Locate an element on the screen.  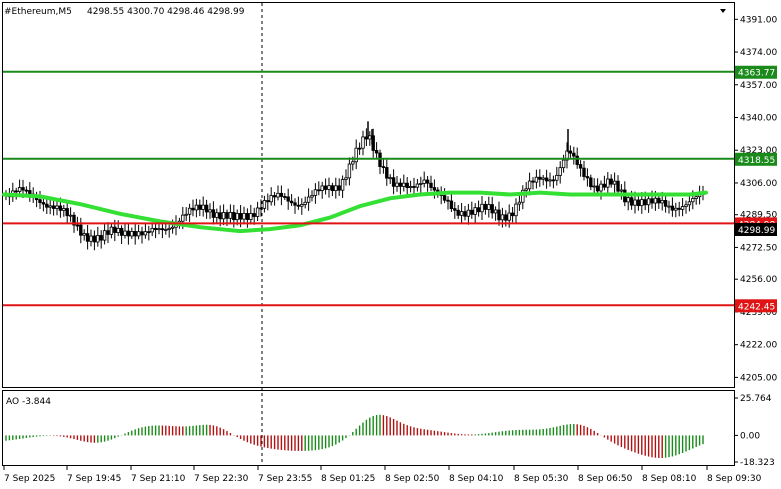
price-tick-label: 4289.50 is located at coordinates (758, 216).